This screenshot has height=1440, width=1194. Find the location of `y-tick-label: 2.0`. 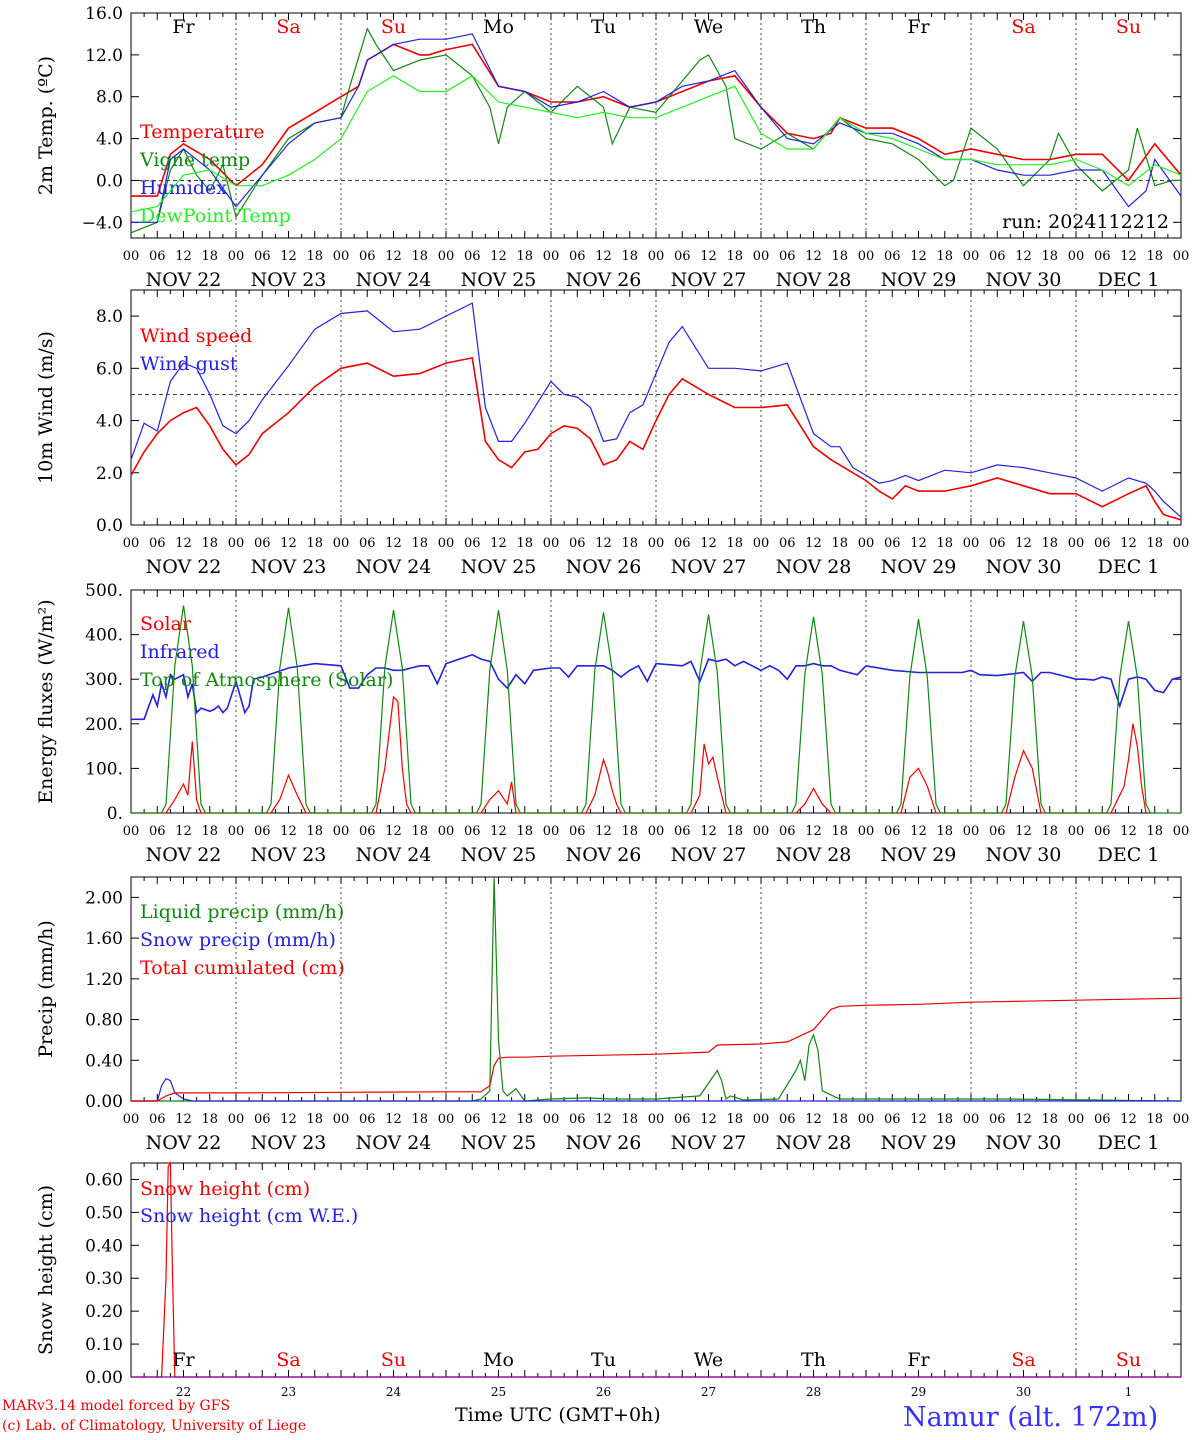

y-tick-label: 2.0 is located at coordinates (109, 474).